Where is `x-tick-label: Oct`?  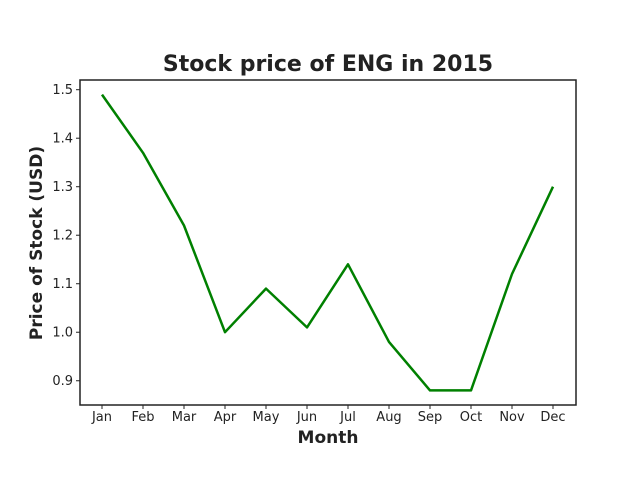 x-tick-label: Oct is located at coordinates (471, 417).